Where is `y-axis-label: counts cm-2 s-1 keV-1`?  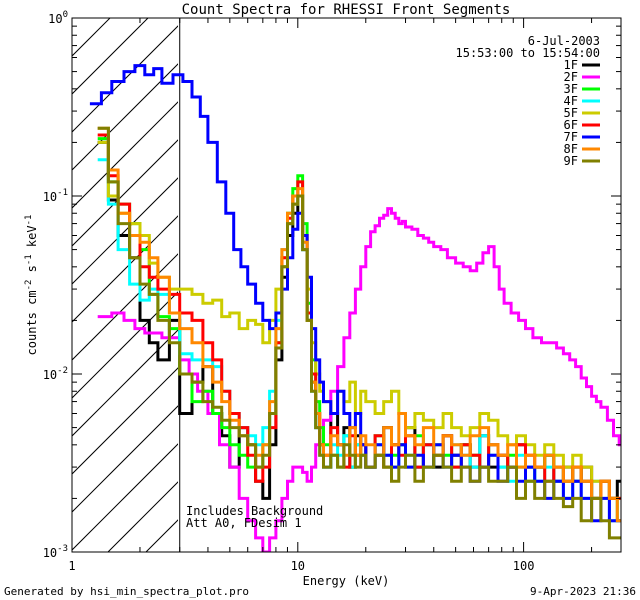
y-axis-label: counts cm-2 s-1 keV-1 is located at coordinates (31, 285).